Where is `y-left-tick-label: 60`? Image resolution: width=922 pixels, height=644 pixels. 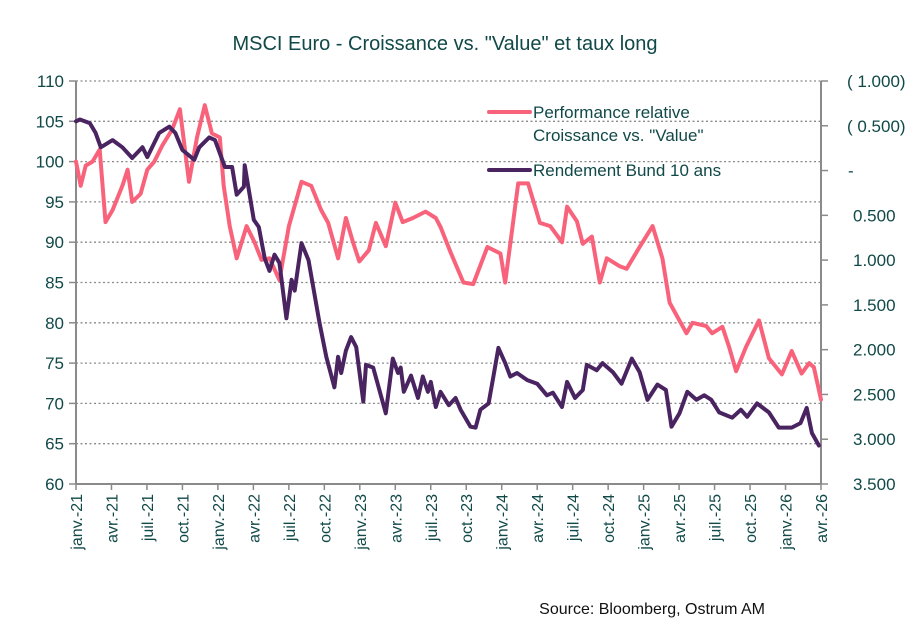 y-left-tick-label: 60 is located at coordinates (54, 484).